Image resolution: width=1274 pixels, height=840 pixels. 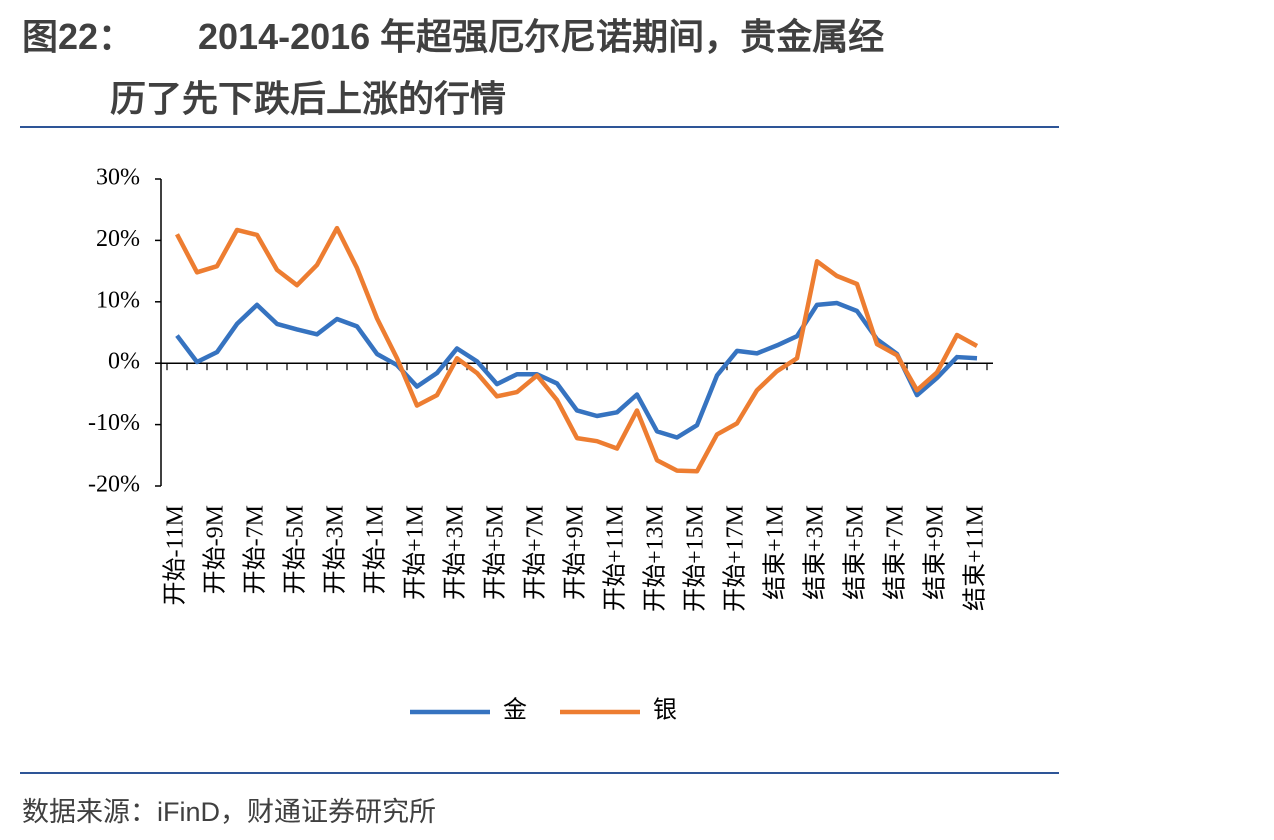 I want to click on x-tick-label: 开始+13M, so click(x=655, y=558).